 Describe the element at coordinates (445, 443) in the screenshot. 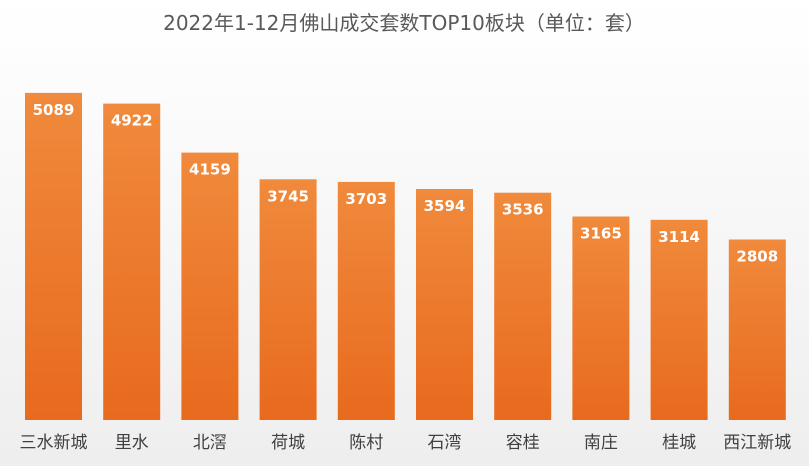

I see `category-label-6: 石湾` at that location.